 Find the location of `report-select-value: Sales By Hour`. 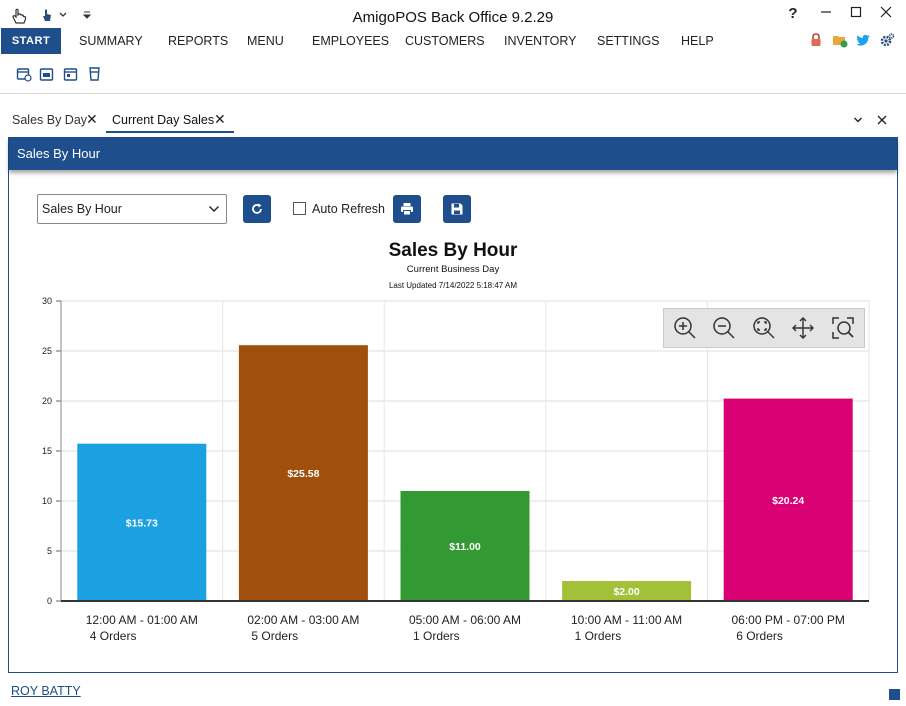

report-select-value: Sales By Hour is located at coordinates (82, 209).